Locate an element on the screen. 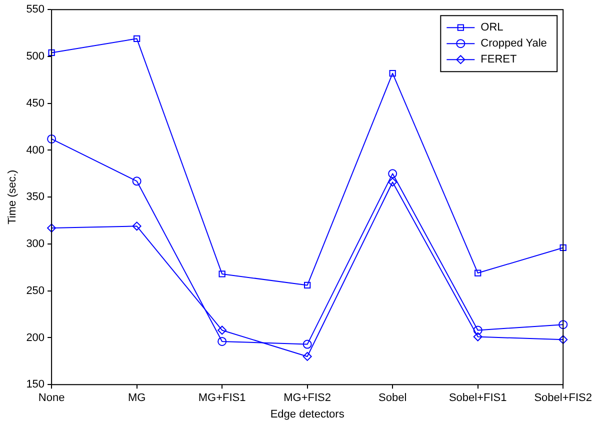 This screenshot has height=423, width=595. x-axis-title: Edge detectors is located at coordinates (307, 414).